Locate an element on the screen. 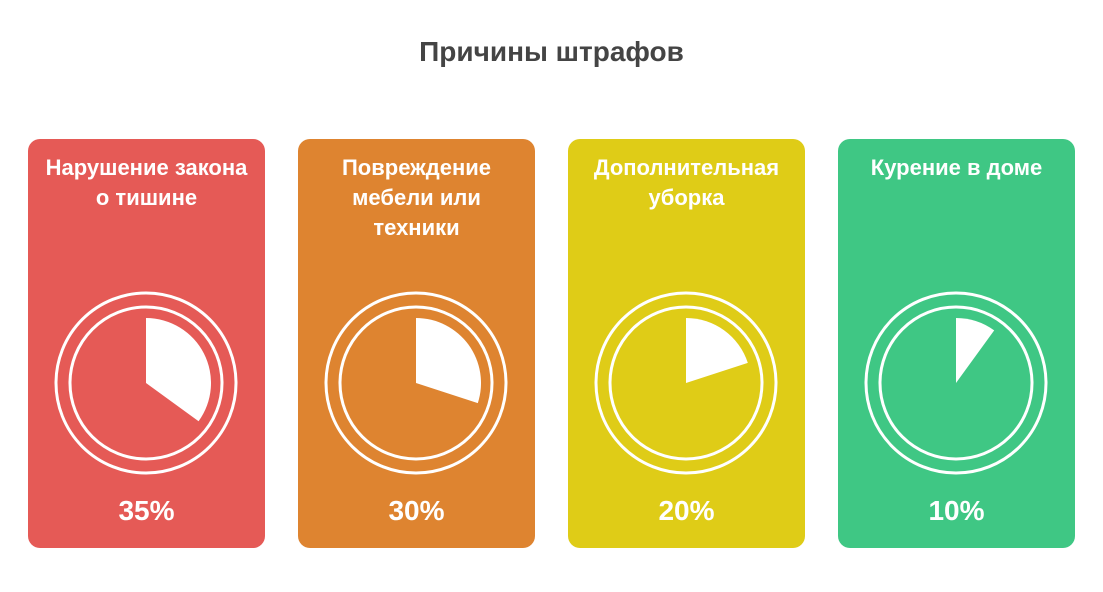 The height and width of the screenshot is (592, 1103). card: Дополнительная уборка 20% is located at coordinates (686, 343).